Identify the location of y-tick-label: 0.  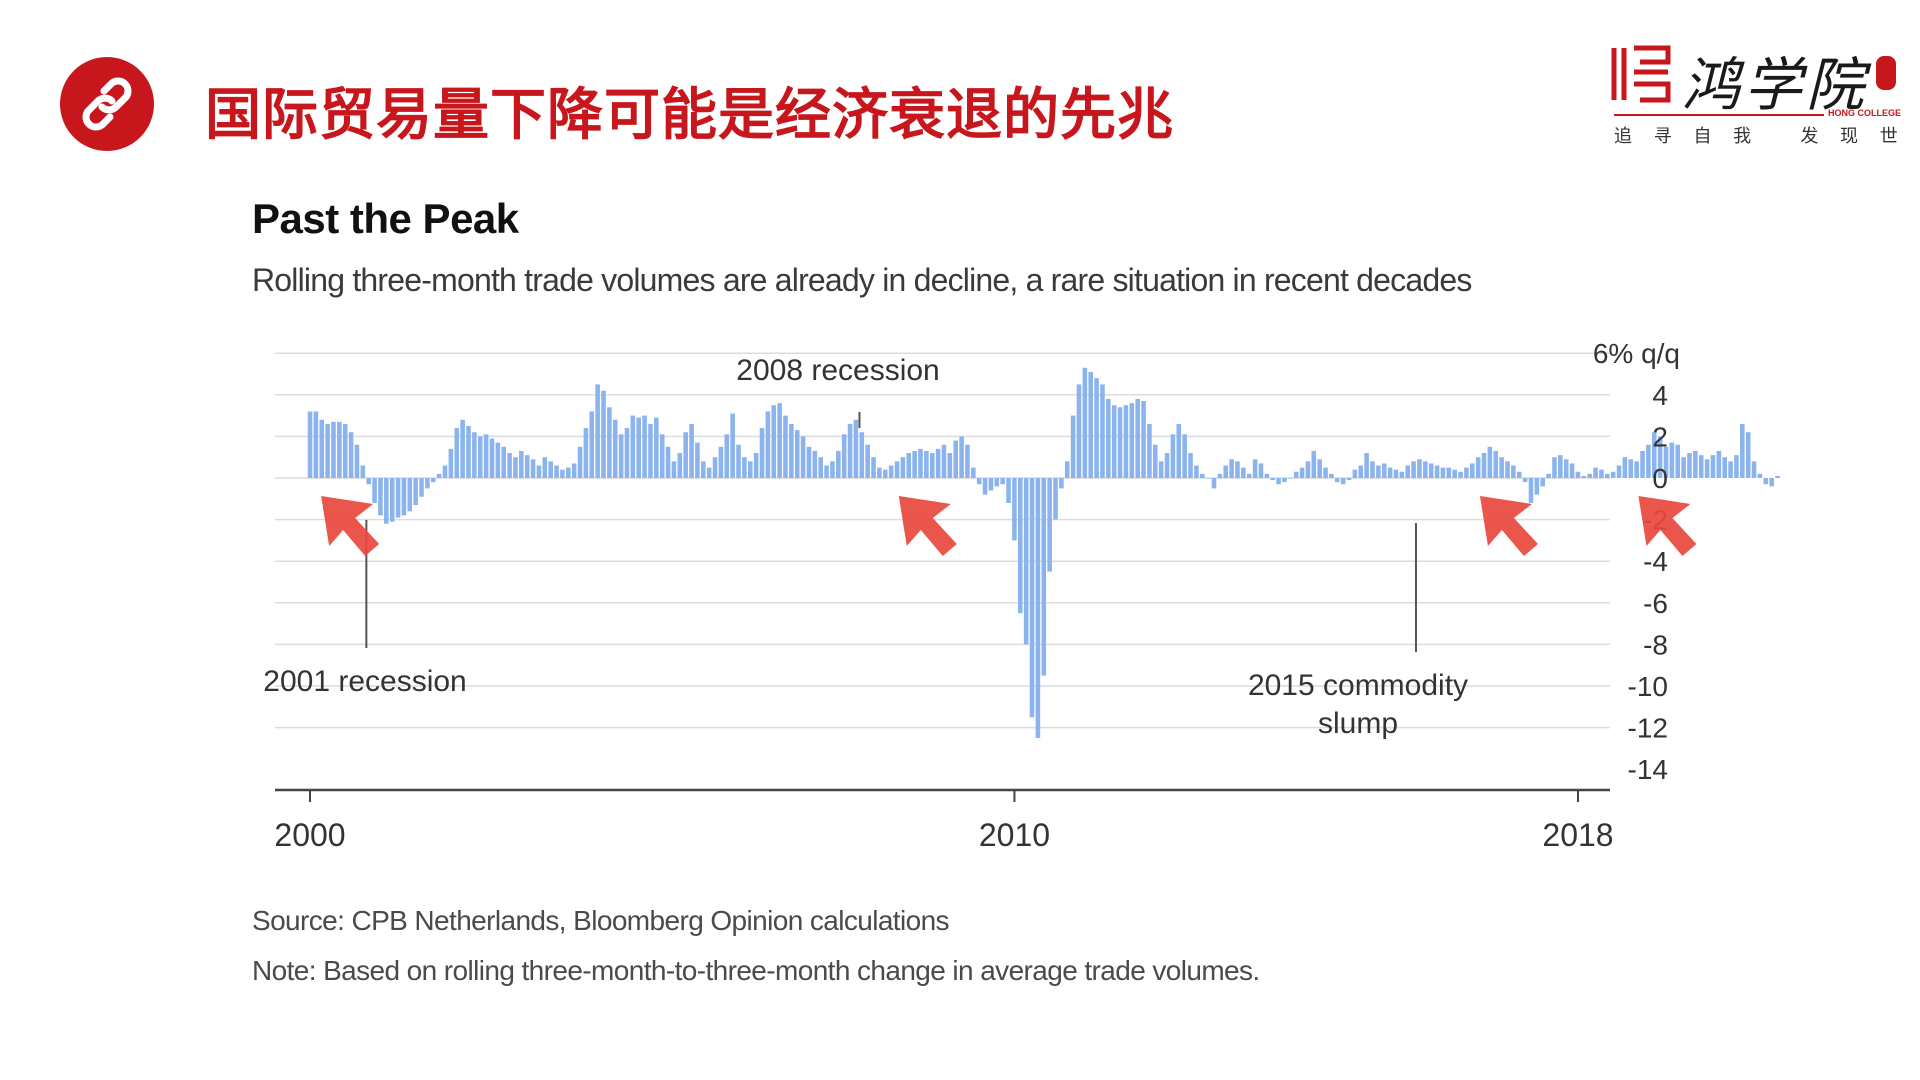
(1660, 478).